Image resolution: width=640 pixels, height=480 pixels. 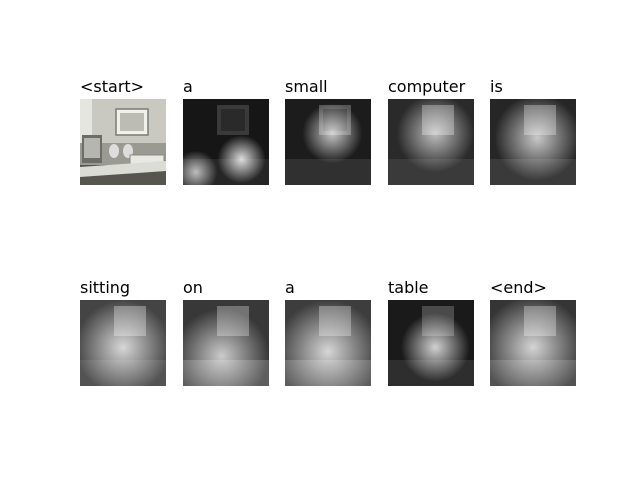 What do you see at coordinates (198, 289) in the screenshot?
I see `token-label: on` at bounding box center [198, 289].